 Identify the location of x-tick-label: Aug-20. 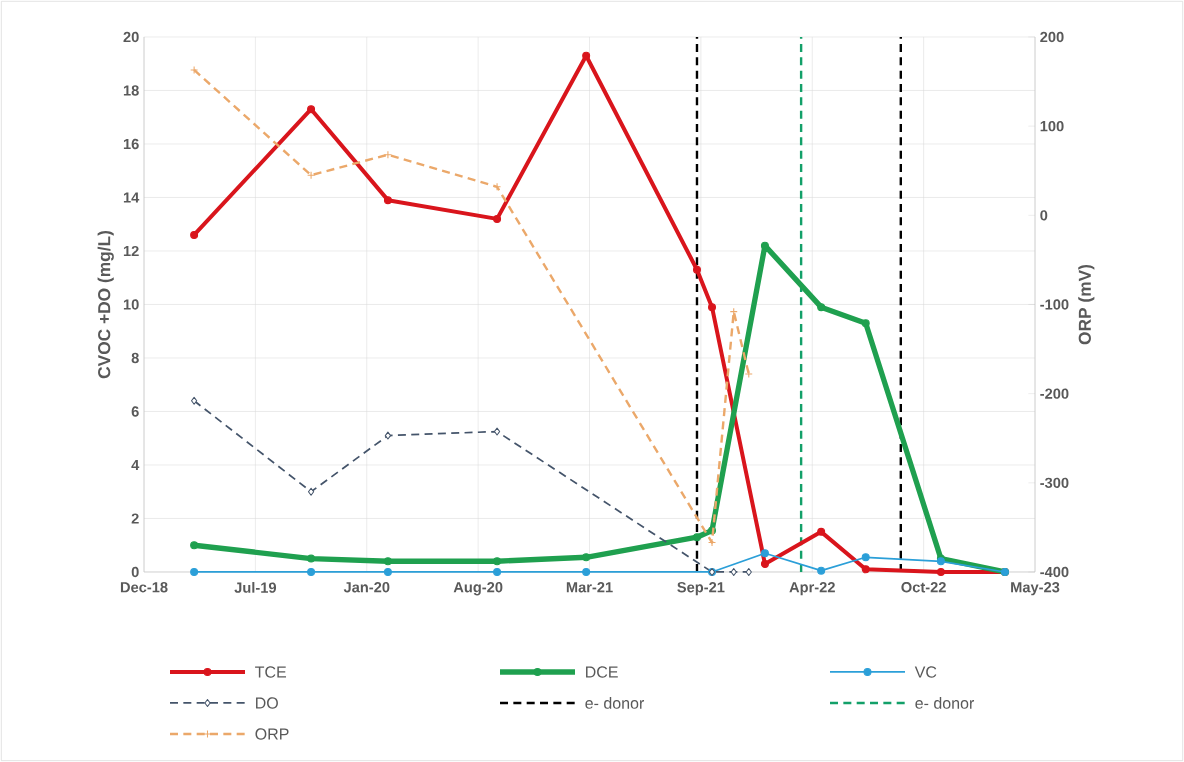
(478, 589).